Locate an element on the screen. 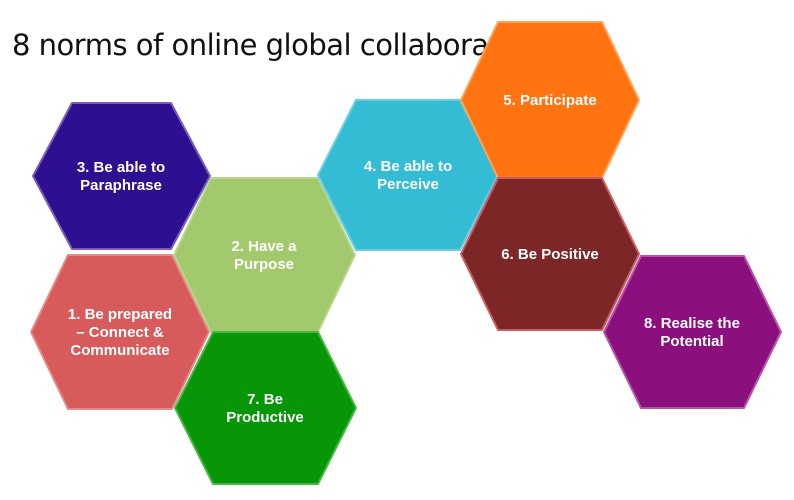 The image size is (794, 500). hex-label: 4. Be able to Perceive is located at coordinates (408, 175).